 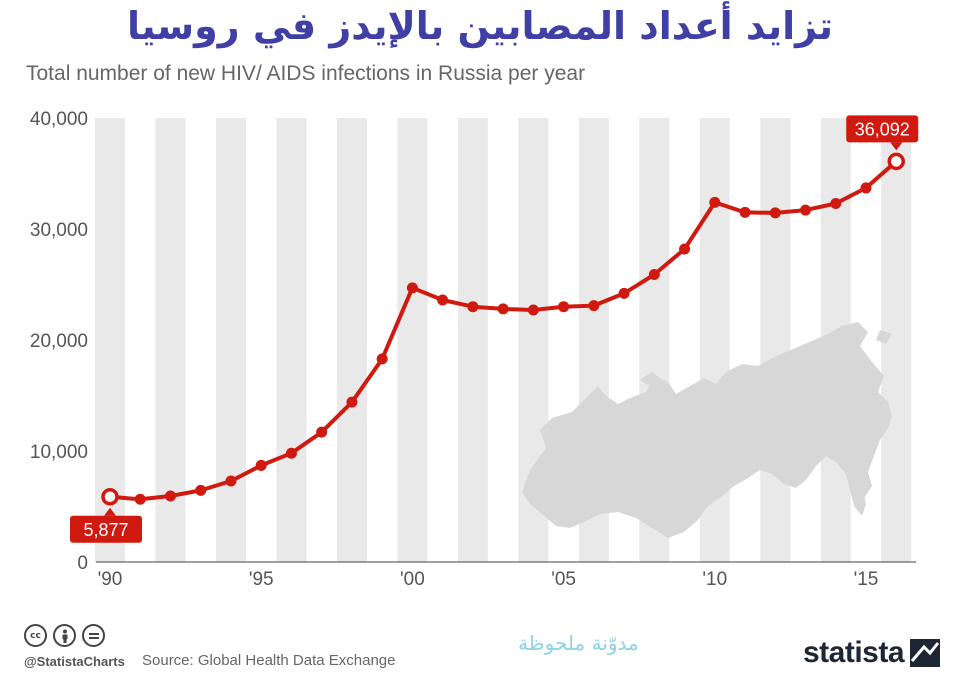 What do you see at coordinates (563, 579) in the screenshot?
I see `x-tick-label: '05` at bounding box center [563, 579].